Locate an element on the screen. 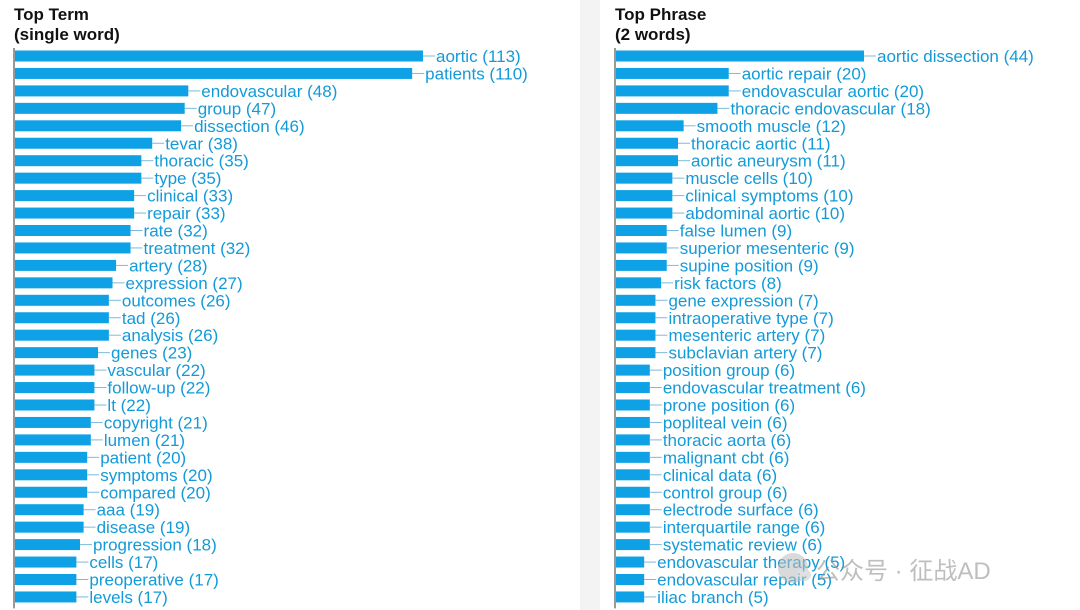 Image resolution: width=1080 pixels, height=610 pixels. bar-label: clinical symptoms (10) is located at coordinates (769, 196).